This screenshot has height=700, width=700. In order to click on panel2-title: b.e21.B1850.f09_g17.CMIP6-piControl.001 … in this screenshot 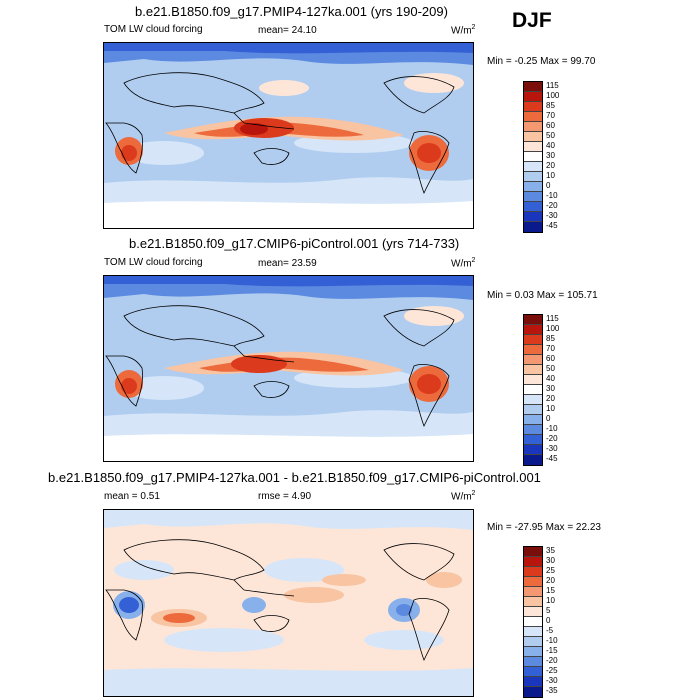, I will do `click(294, 243)`.